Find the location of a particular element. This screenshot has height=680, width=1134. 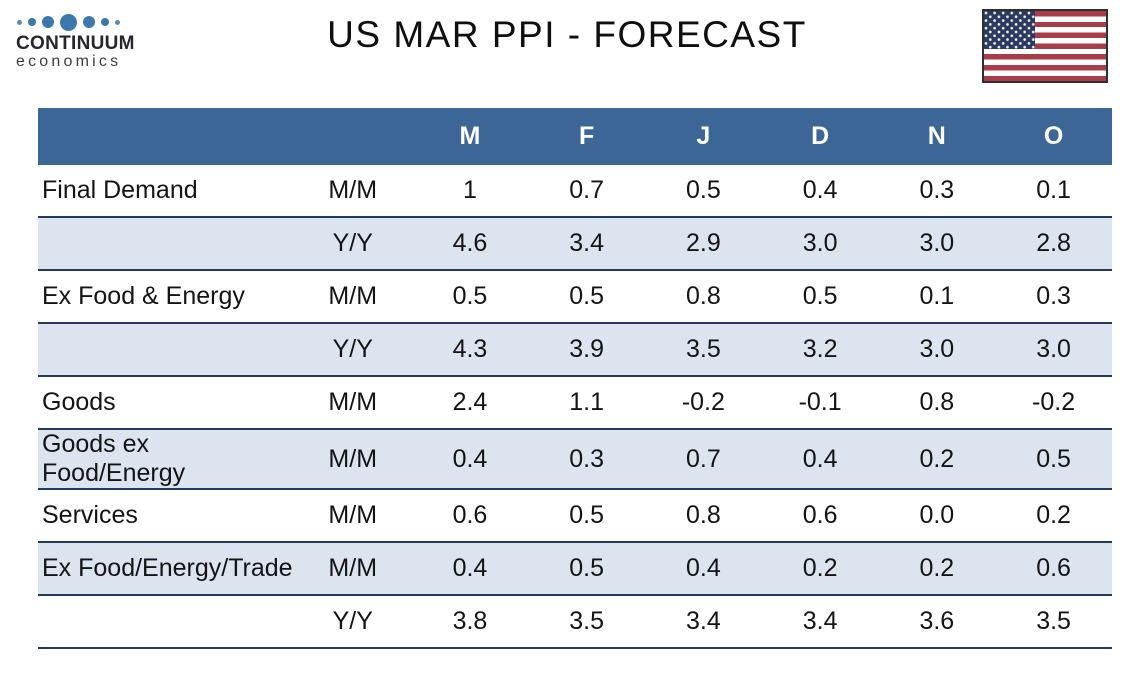

table-row: Y/Y 4.3 3.9 3.5 3.2 3.0 3.0 is located at coordinates (575, 350).